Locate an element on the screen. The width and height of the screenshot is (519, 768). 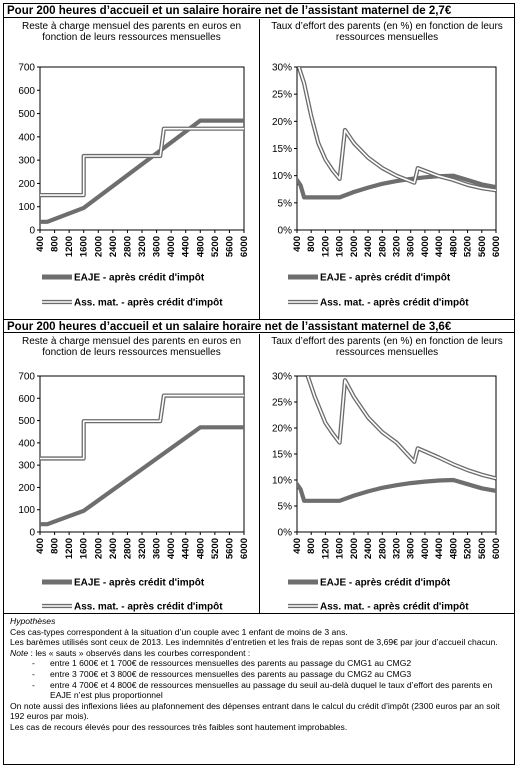
x-tick-label: 2800 is located at coordinates (127, 246).